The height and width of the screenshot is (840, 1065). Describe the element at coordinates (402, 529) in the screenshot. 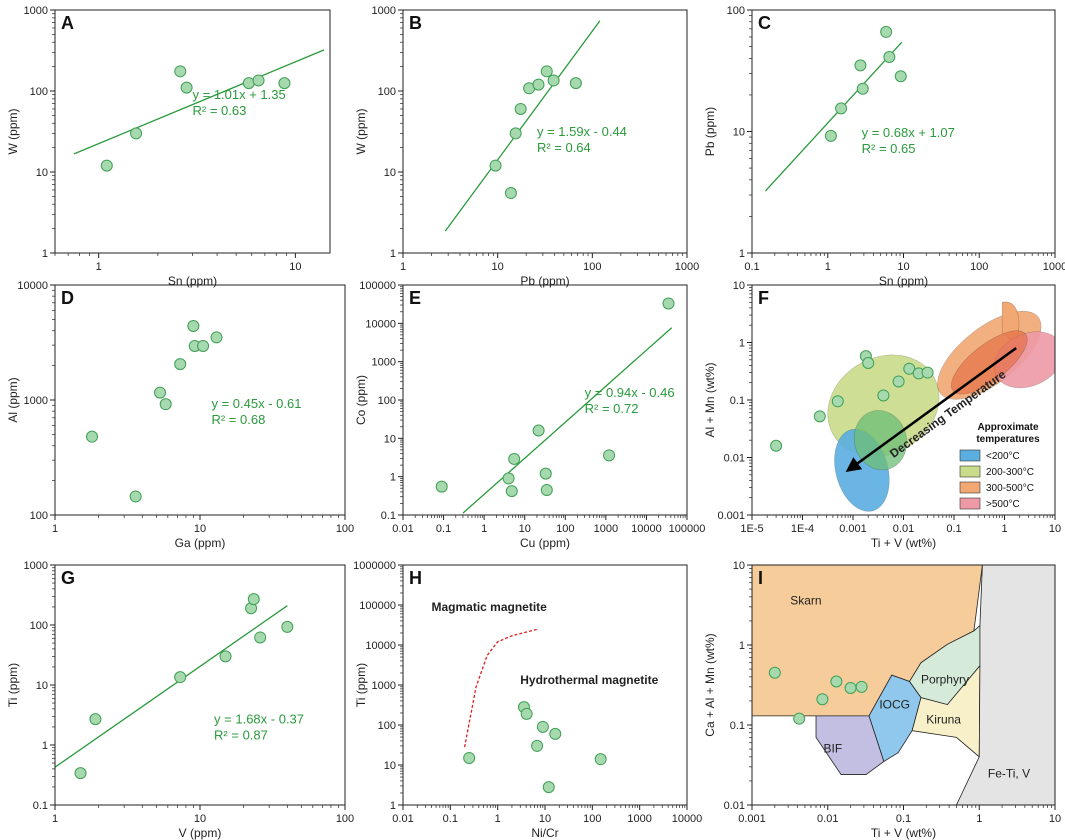

I see `x-tick-label-e: 0.01` at that location.